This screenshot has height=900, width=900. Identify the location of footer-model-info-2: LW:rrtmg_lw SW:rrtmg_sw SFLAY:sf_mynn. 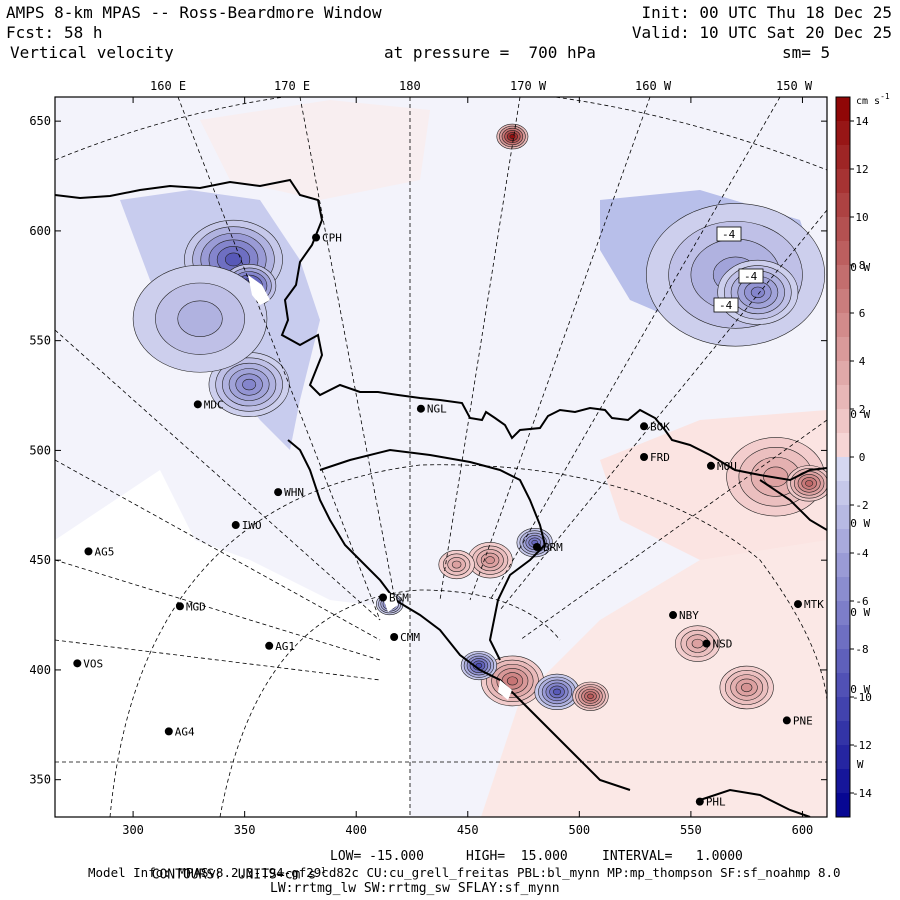
(415, 888).